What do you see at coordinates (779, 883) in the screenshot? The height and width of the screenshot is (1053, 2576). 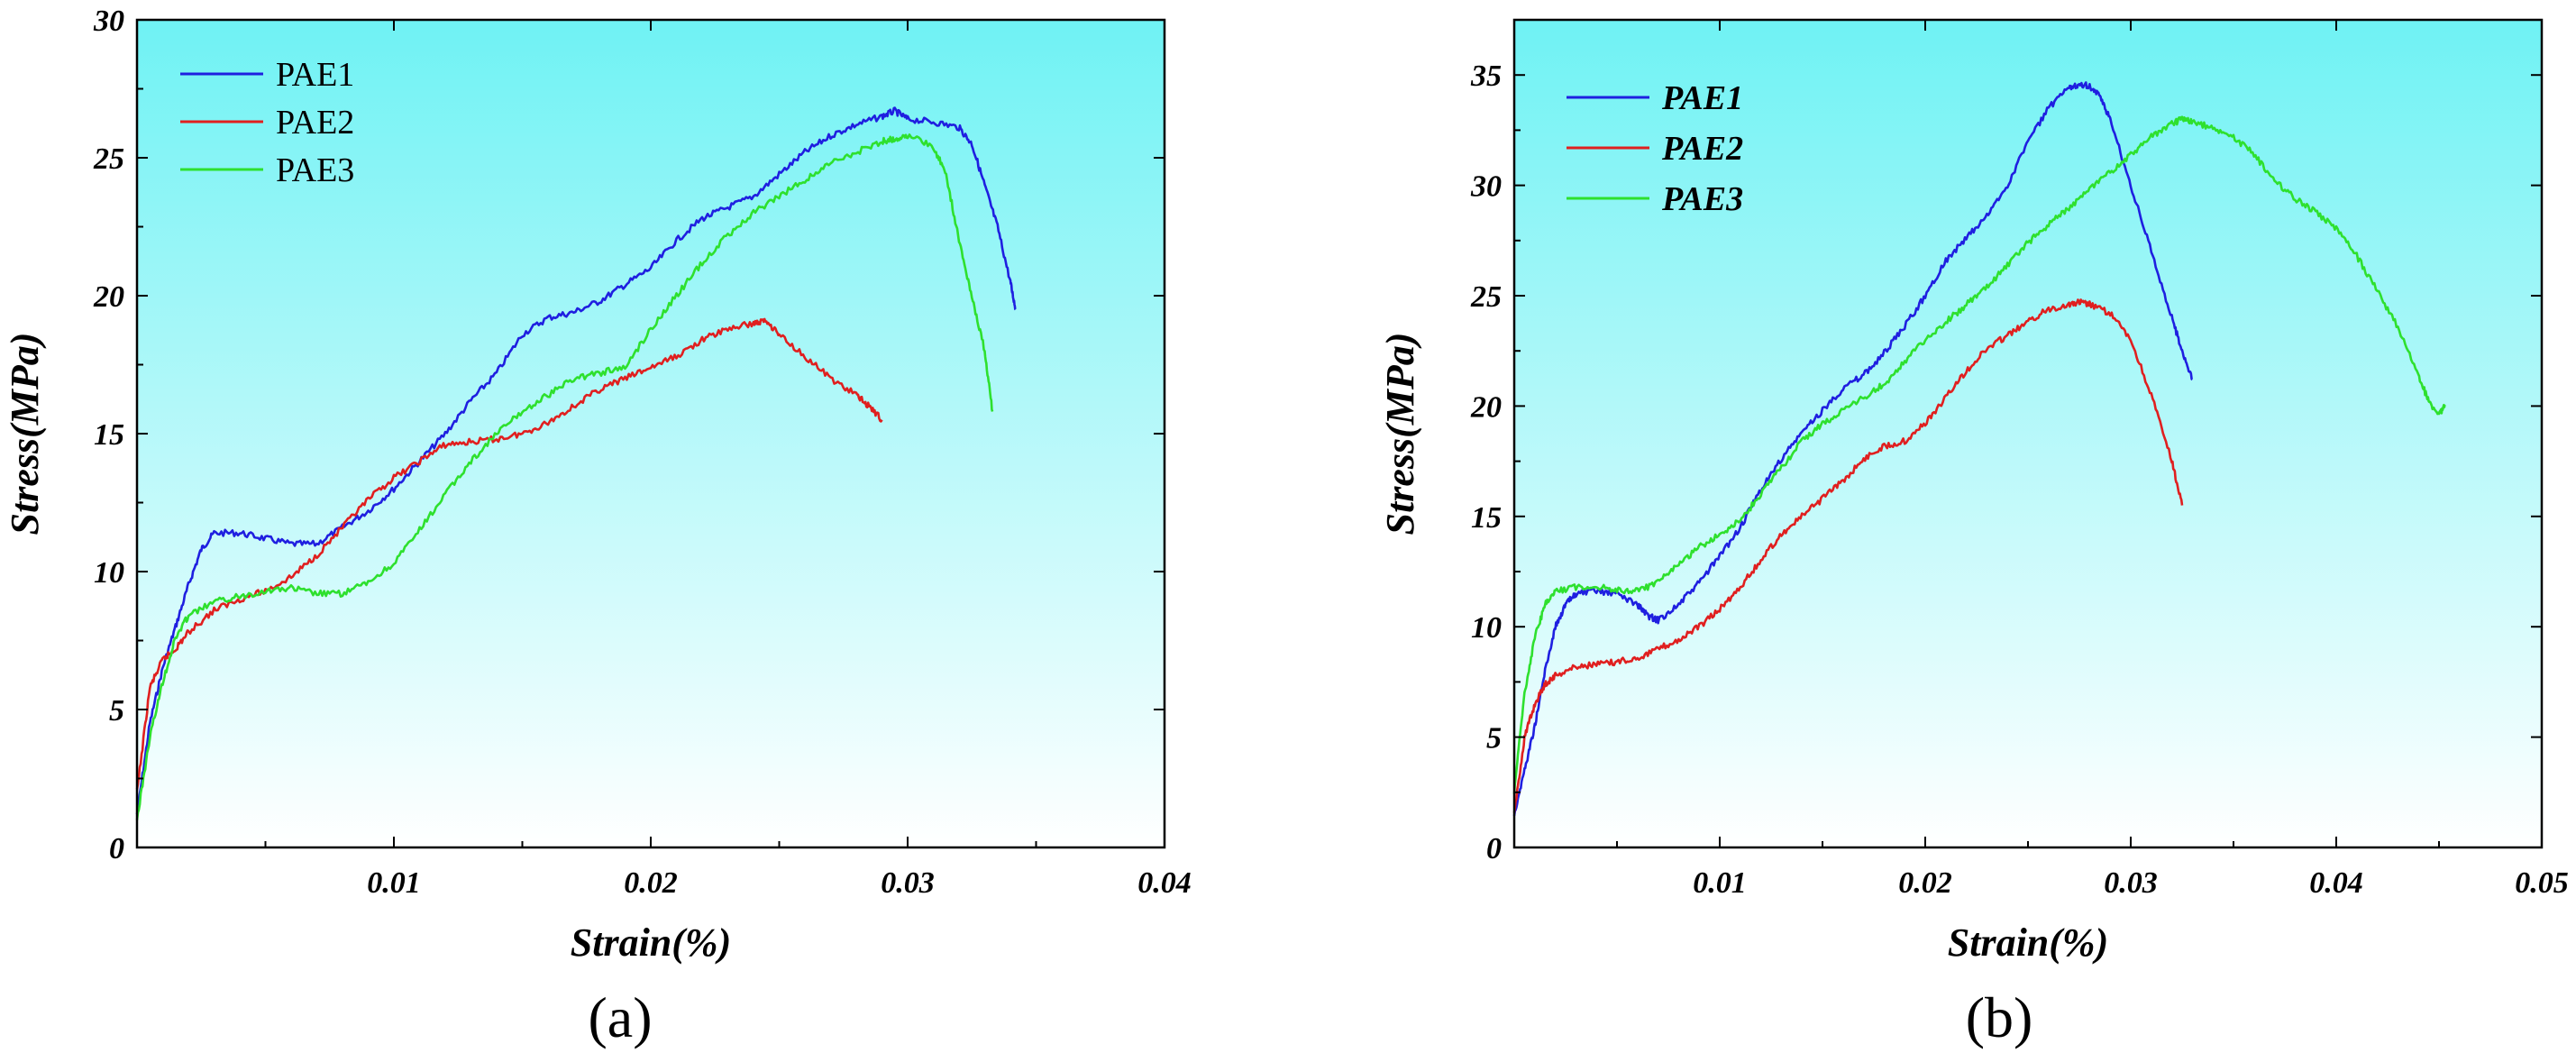 I see `x-tick-labels-a: 0.01 0.02 0.03 0.04` at bounding box center [779, 883].